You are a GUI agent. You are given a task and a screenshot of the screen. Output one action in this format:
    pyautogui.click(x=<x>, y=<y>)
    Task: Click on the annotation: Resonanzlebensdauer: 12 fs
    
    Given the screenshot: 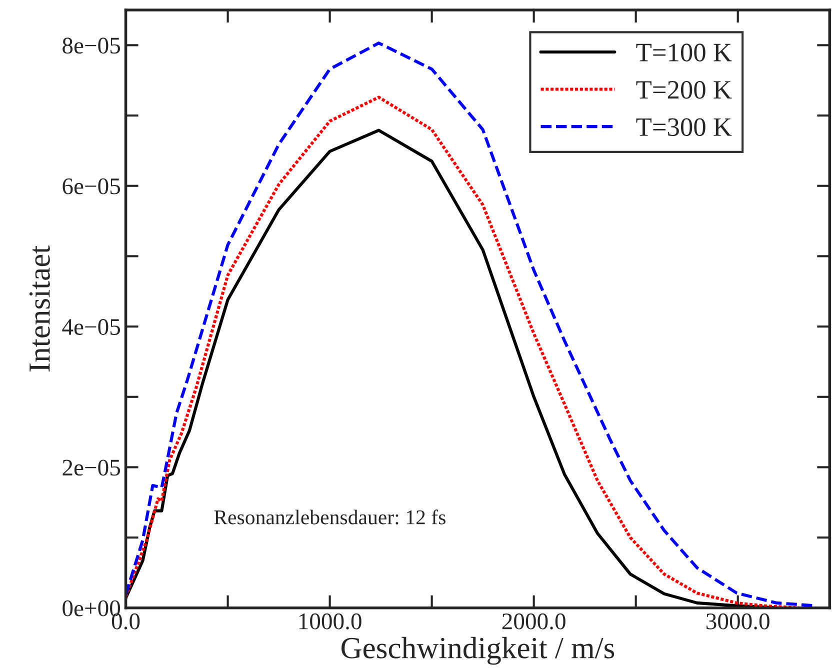 What is the action you would take?
    pyautogui.click(x=330, y=517)
    